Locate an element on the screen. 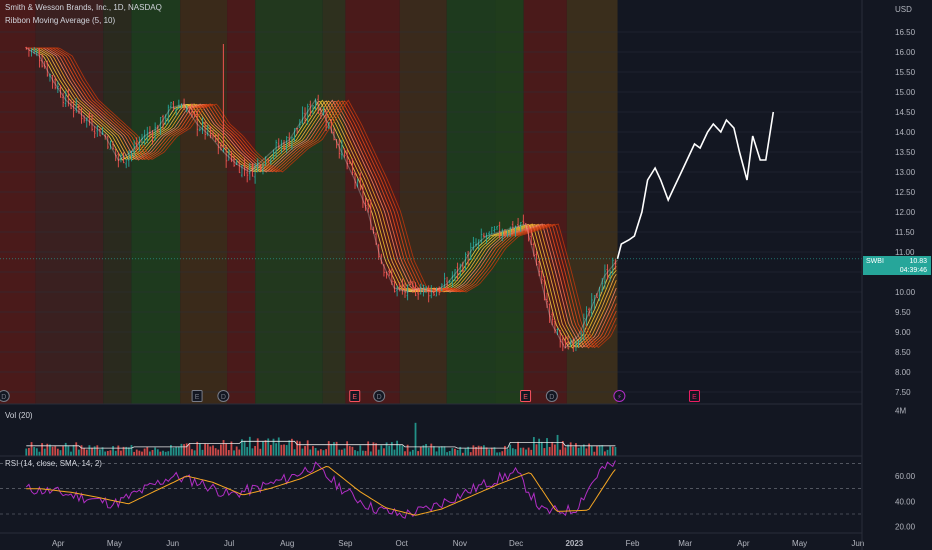 The height and width of the screenshot is (550, 932). y-tick-label: 11.50 is located at coordinates (905, 232).